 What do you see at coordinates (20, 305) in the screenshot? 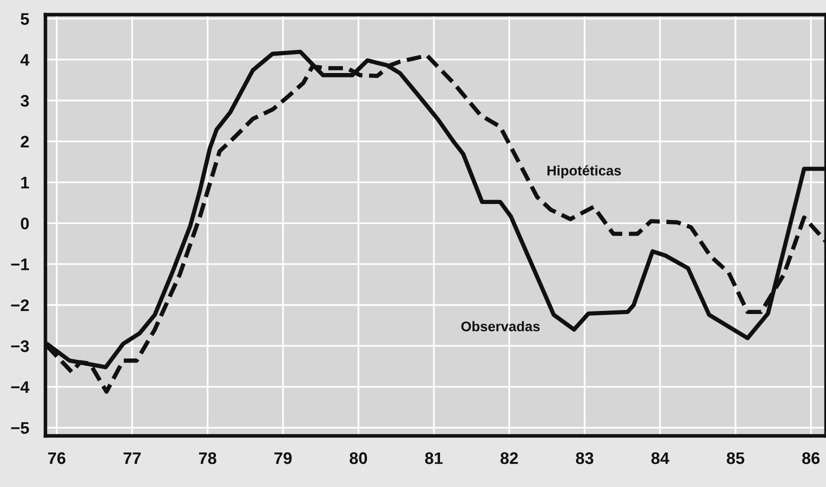
I see `y-tick-label: −2` at bounding box center [20, 305].